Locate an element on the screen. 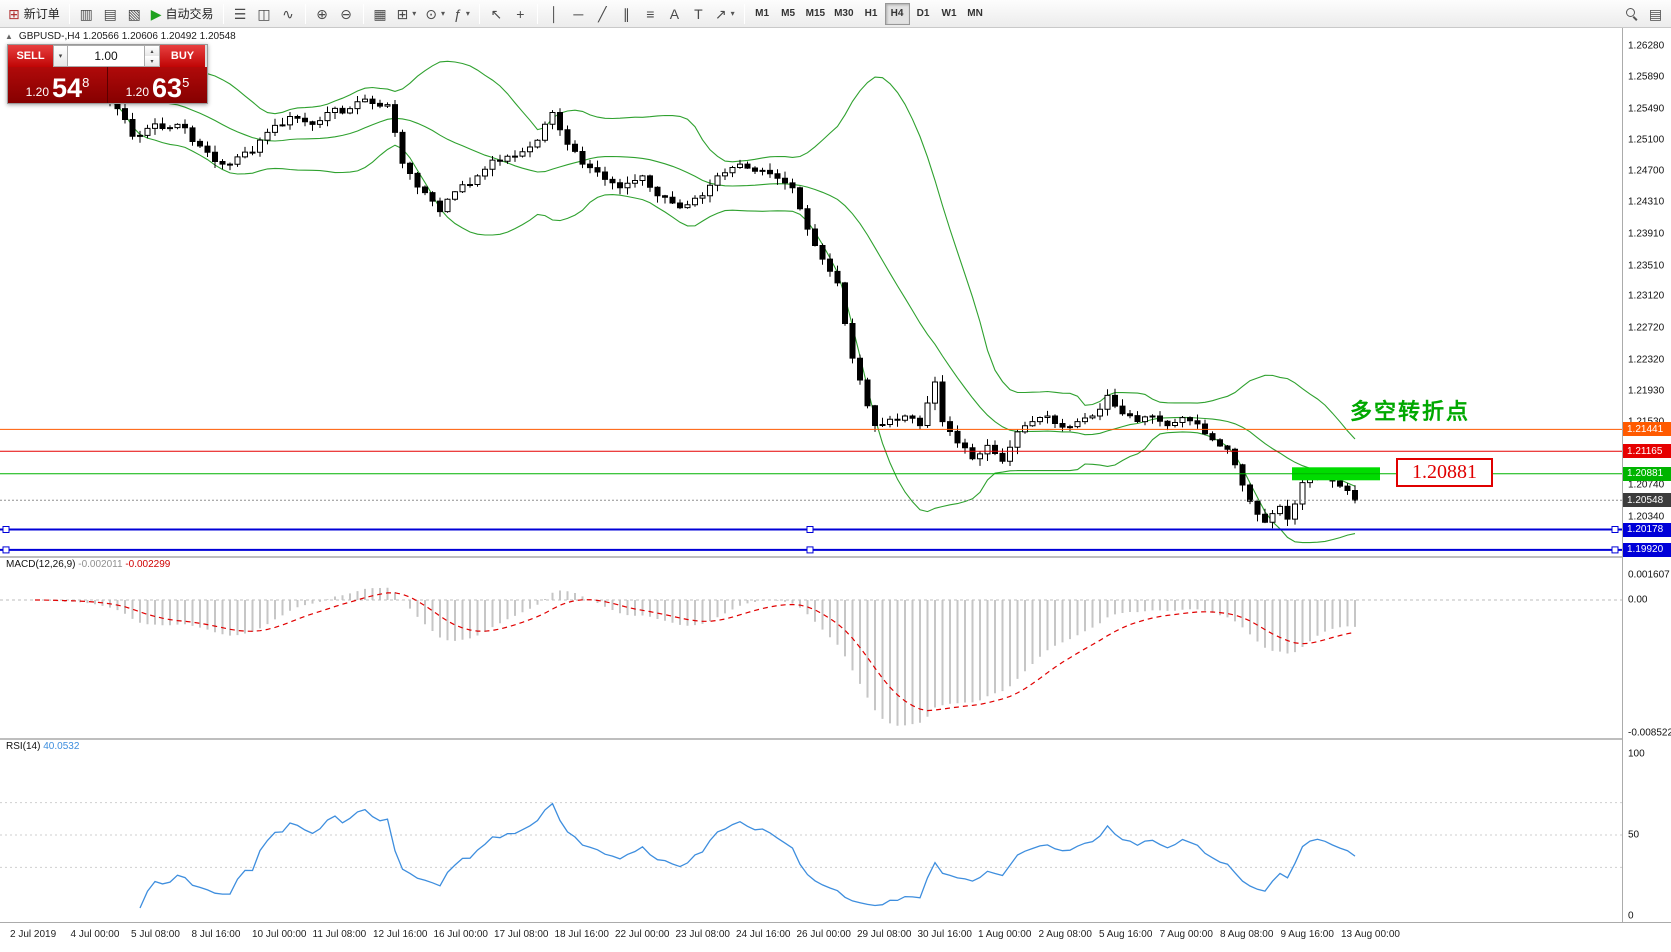 The height and width of the screenshot is (952, 1671). bar-chart-button: ☰ is located at coordinates (240, 14).